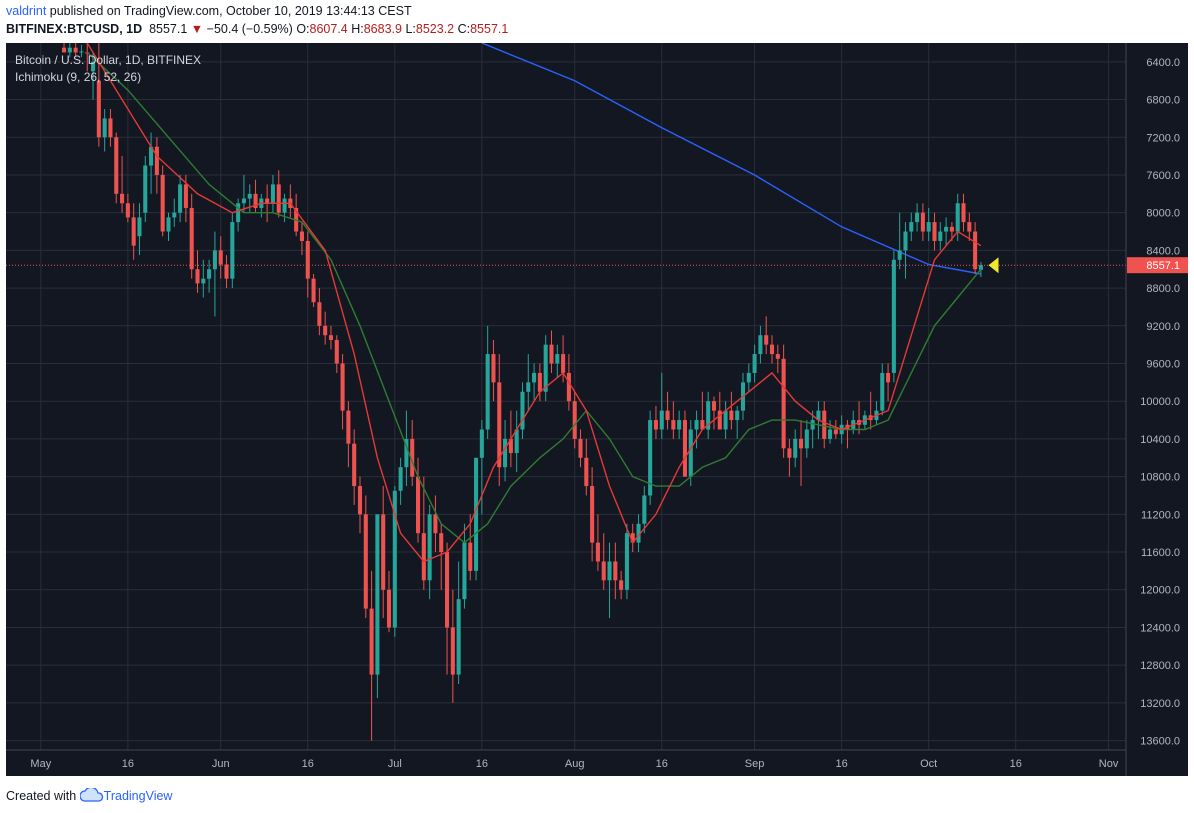 This screenshot has width=1194, height=813. Describe the element at coordinates (993, 265) in the screenshot. I see `yellow-marker-icon` at that location.